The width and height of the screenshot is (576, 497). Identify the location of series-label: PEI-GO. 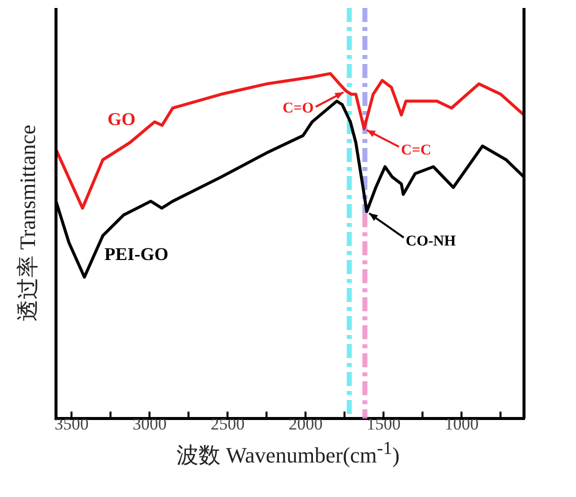
(136, 254).